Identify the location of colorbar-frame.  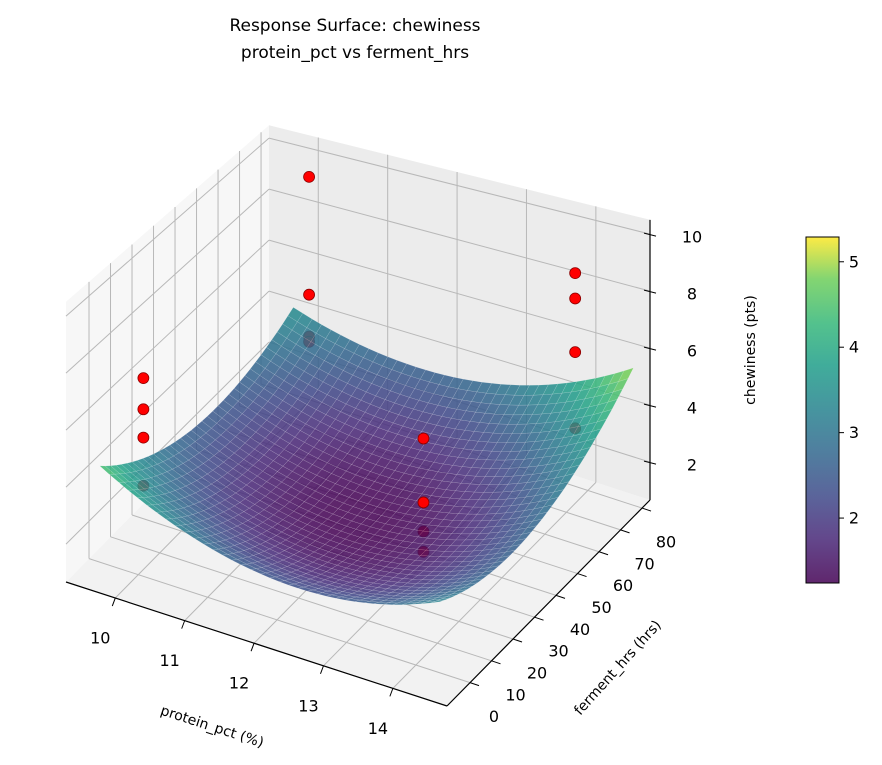
(822, 410).